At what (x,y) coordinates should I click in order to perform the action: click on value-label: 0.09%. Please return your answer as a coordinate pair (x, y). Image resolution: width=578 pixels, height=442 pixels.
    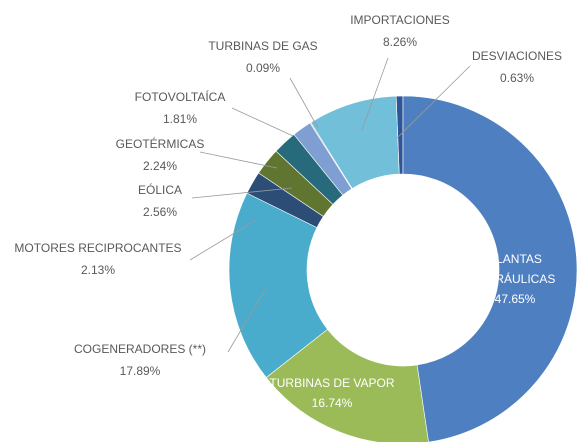
    Looking at the image, I should click on (263, 68).